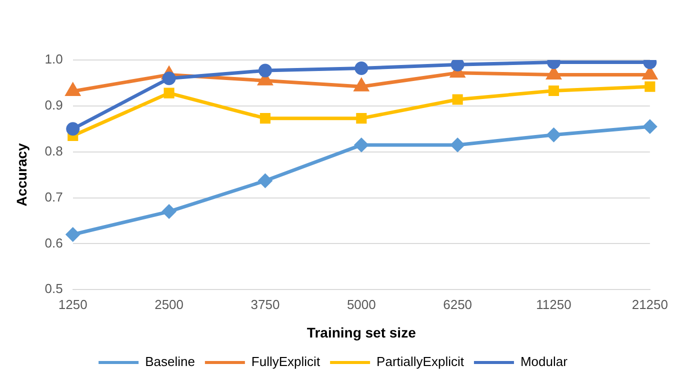 Image resolution: width=676 pixels, height=383 pixels. What do you see at coordinates (544, 362) in the screenshot?
I see `legend-label: Modular` at bounding box center [544, 362].